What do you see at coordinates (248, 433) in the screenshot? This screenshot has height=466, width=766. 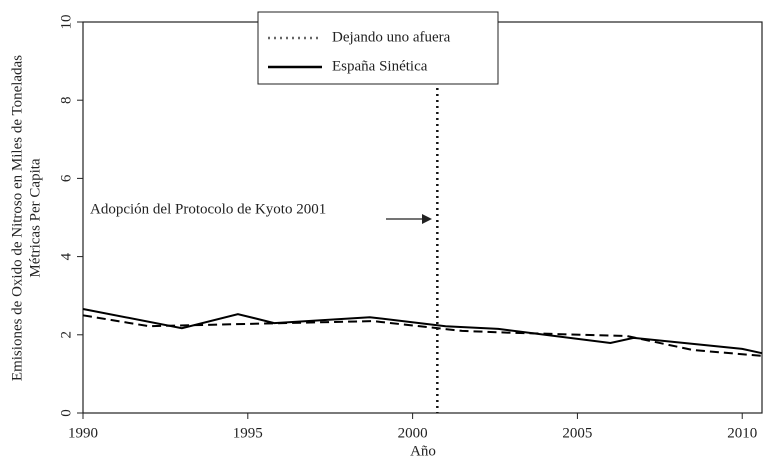 I see `x-tick-label: 1995` at bounding box center [248, 433].